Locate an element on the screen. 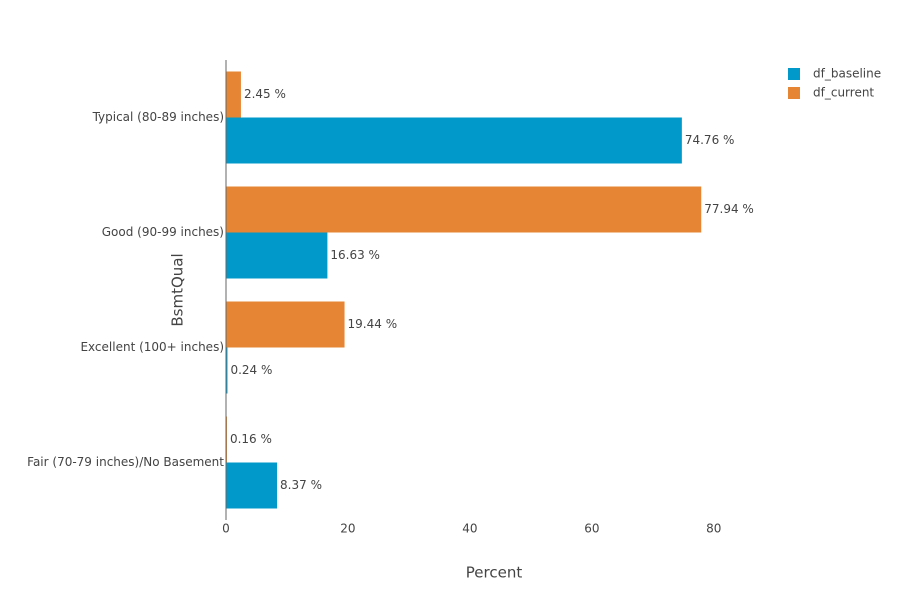 Image resolution: width=900 pixels, height=600 pixels. y-tick-label: Typical (80-89 inches) is located at coordinates (158, 117).